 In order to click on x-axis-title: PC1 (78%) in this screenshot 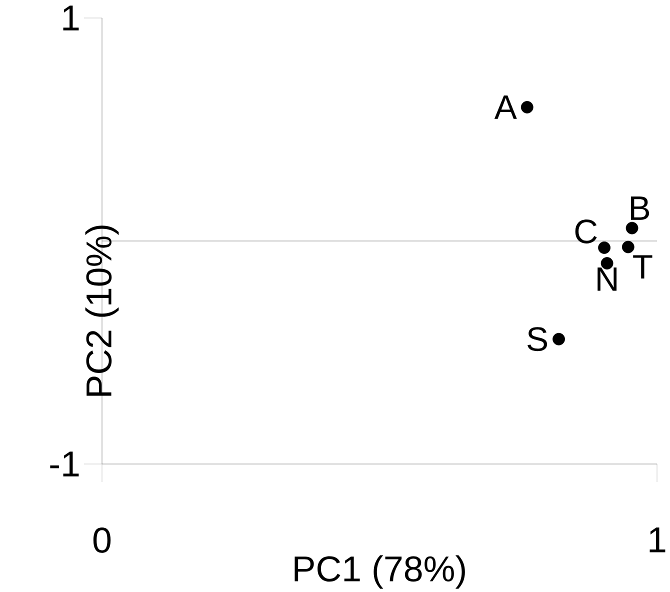, I will do `click(379, 572)`.